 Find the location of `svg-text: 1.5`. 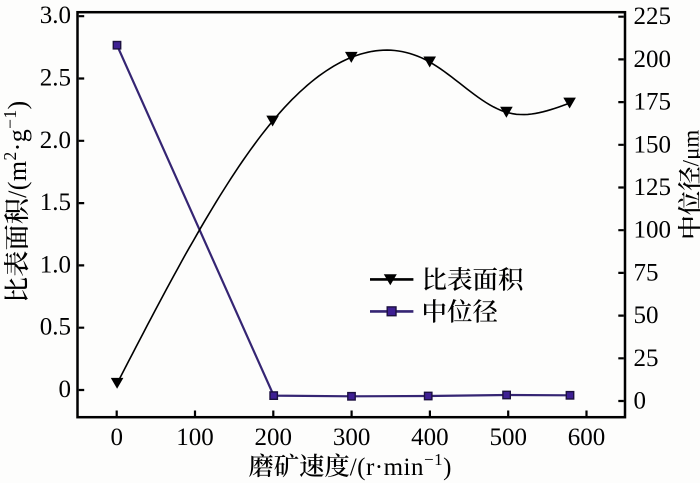

svg-text: 1.5 is located at coordinates (55, 202).